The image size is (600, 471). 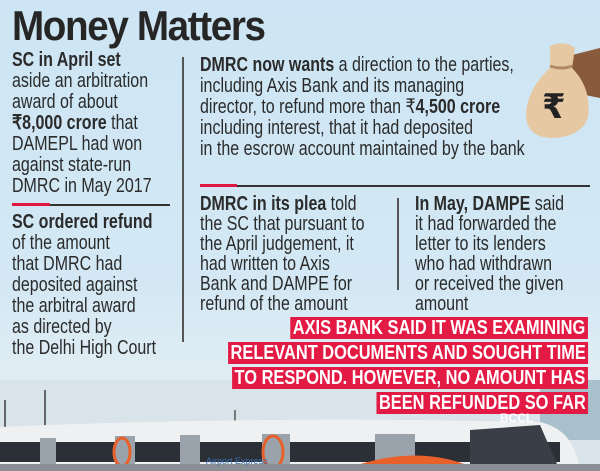 What do you see at coordinates (341, 204) in the screenshot?
I see `text-line: told` at bounding box center [341, 204].